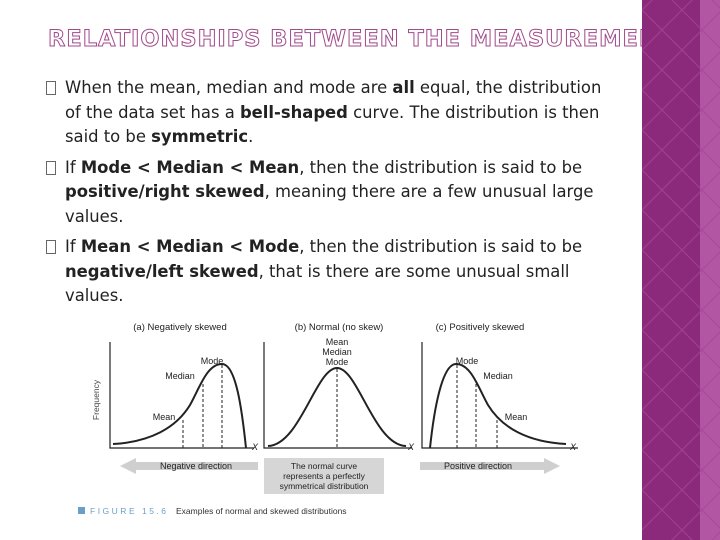 This screenshot has height=540, width=720. What do you see at coordinates (129, 511) in the screenshot?
I see `caption-figure-label: FIGURE 15.6` at bounding box center [129, 511].